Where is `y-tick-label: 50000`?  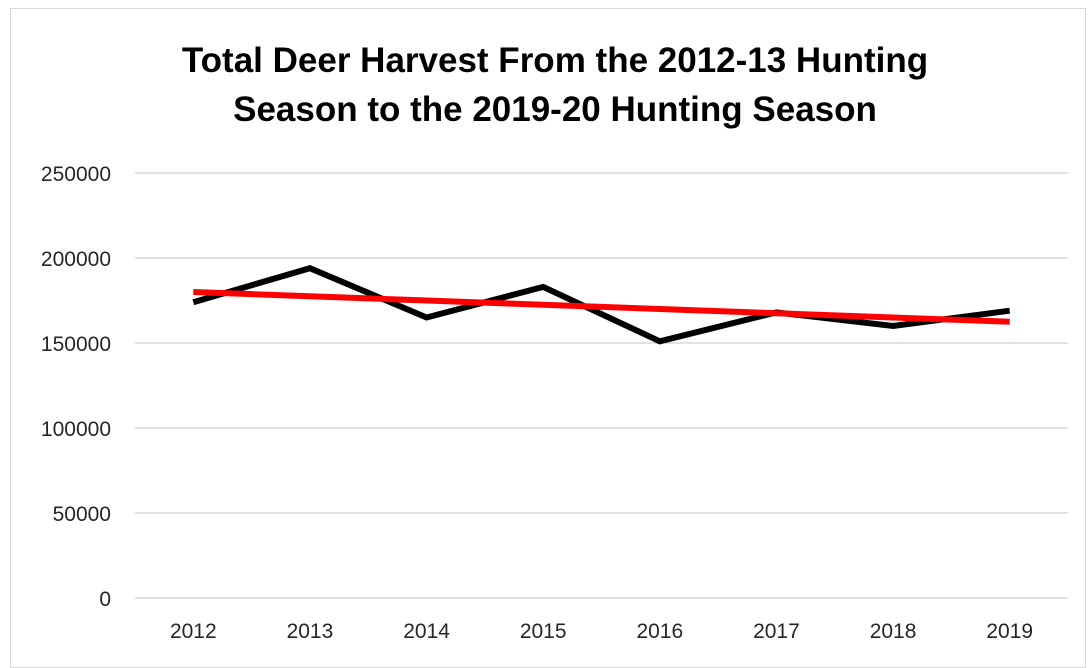 y-tick-label: 50000 is located at coordinates (82, 514).